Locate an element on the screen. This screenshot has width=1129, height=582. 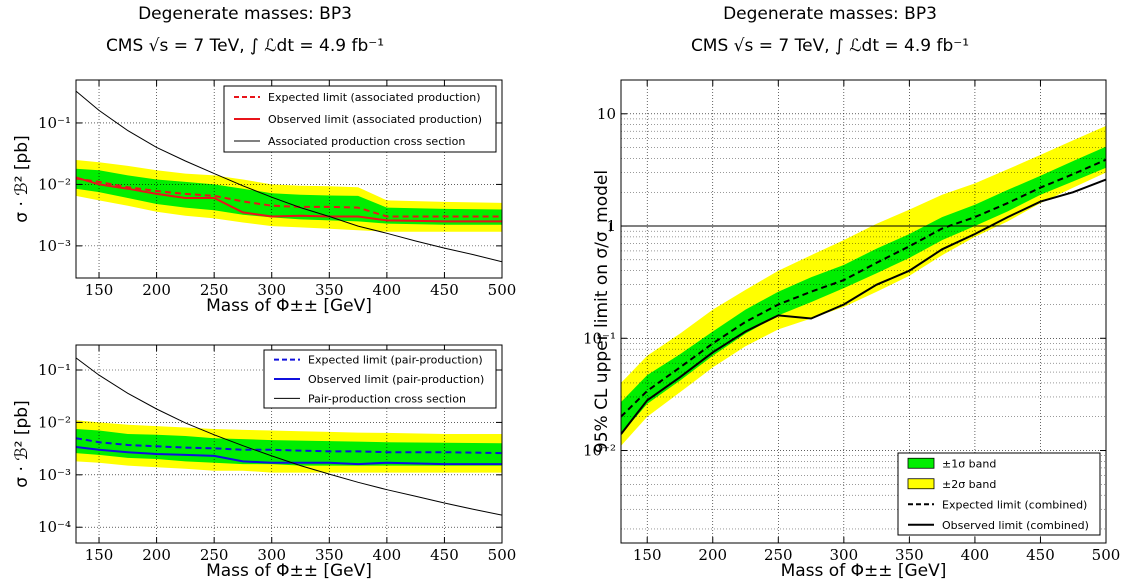
legend-label: Associated production cross section is located at coordinates (366, 141).